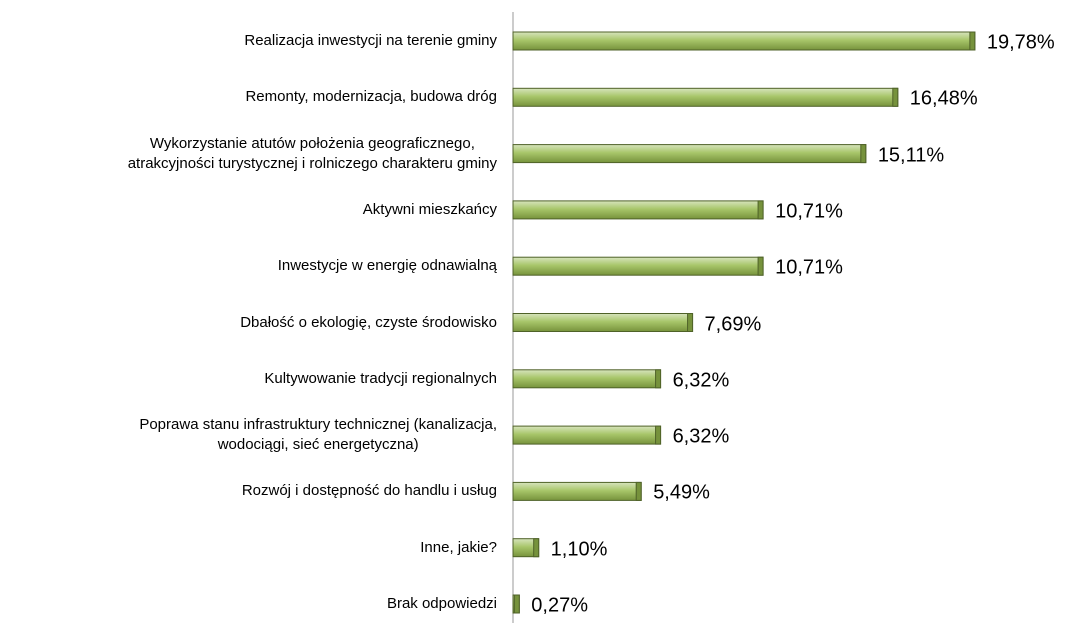  What do you see at coordinates (943, 98) in the screenshot?
I see `value-label: 16,48%` at bounding box center [943, 98].